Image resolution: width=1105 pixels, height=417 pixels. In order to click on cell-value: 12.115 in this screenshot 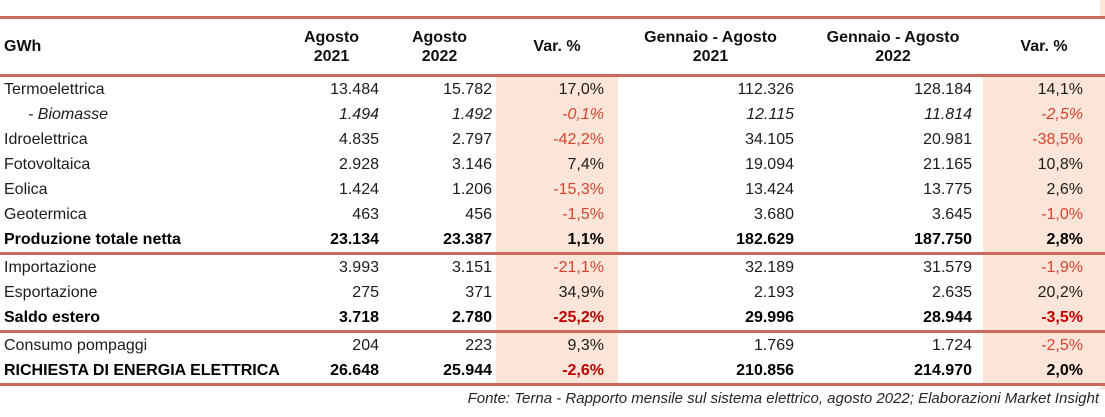, I will do `click(770, 114)`.